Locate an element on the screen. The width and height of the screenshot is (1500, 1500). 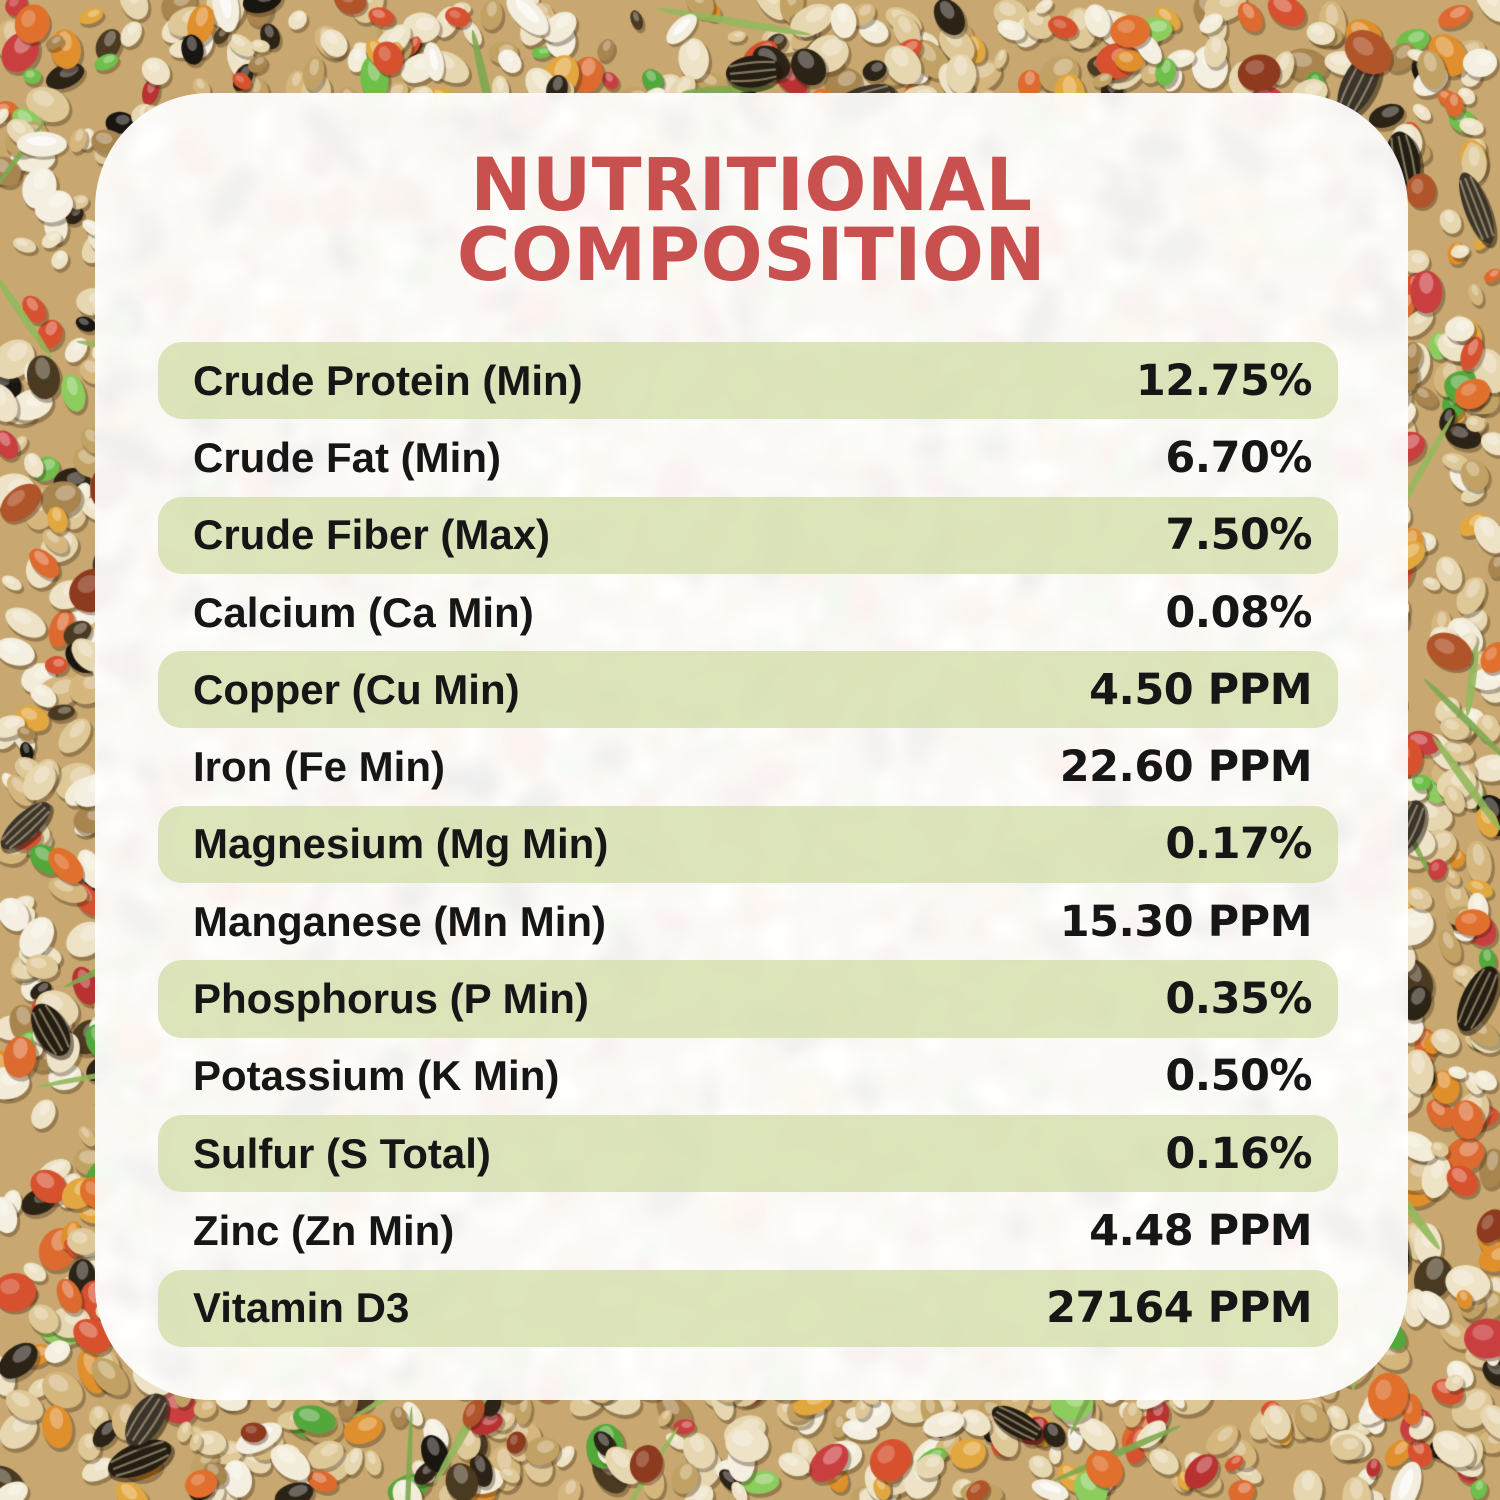
page-title-line-1: NUTRITIONAL is located at coordinates (751, 185).